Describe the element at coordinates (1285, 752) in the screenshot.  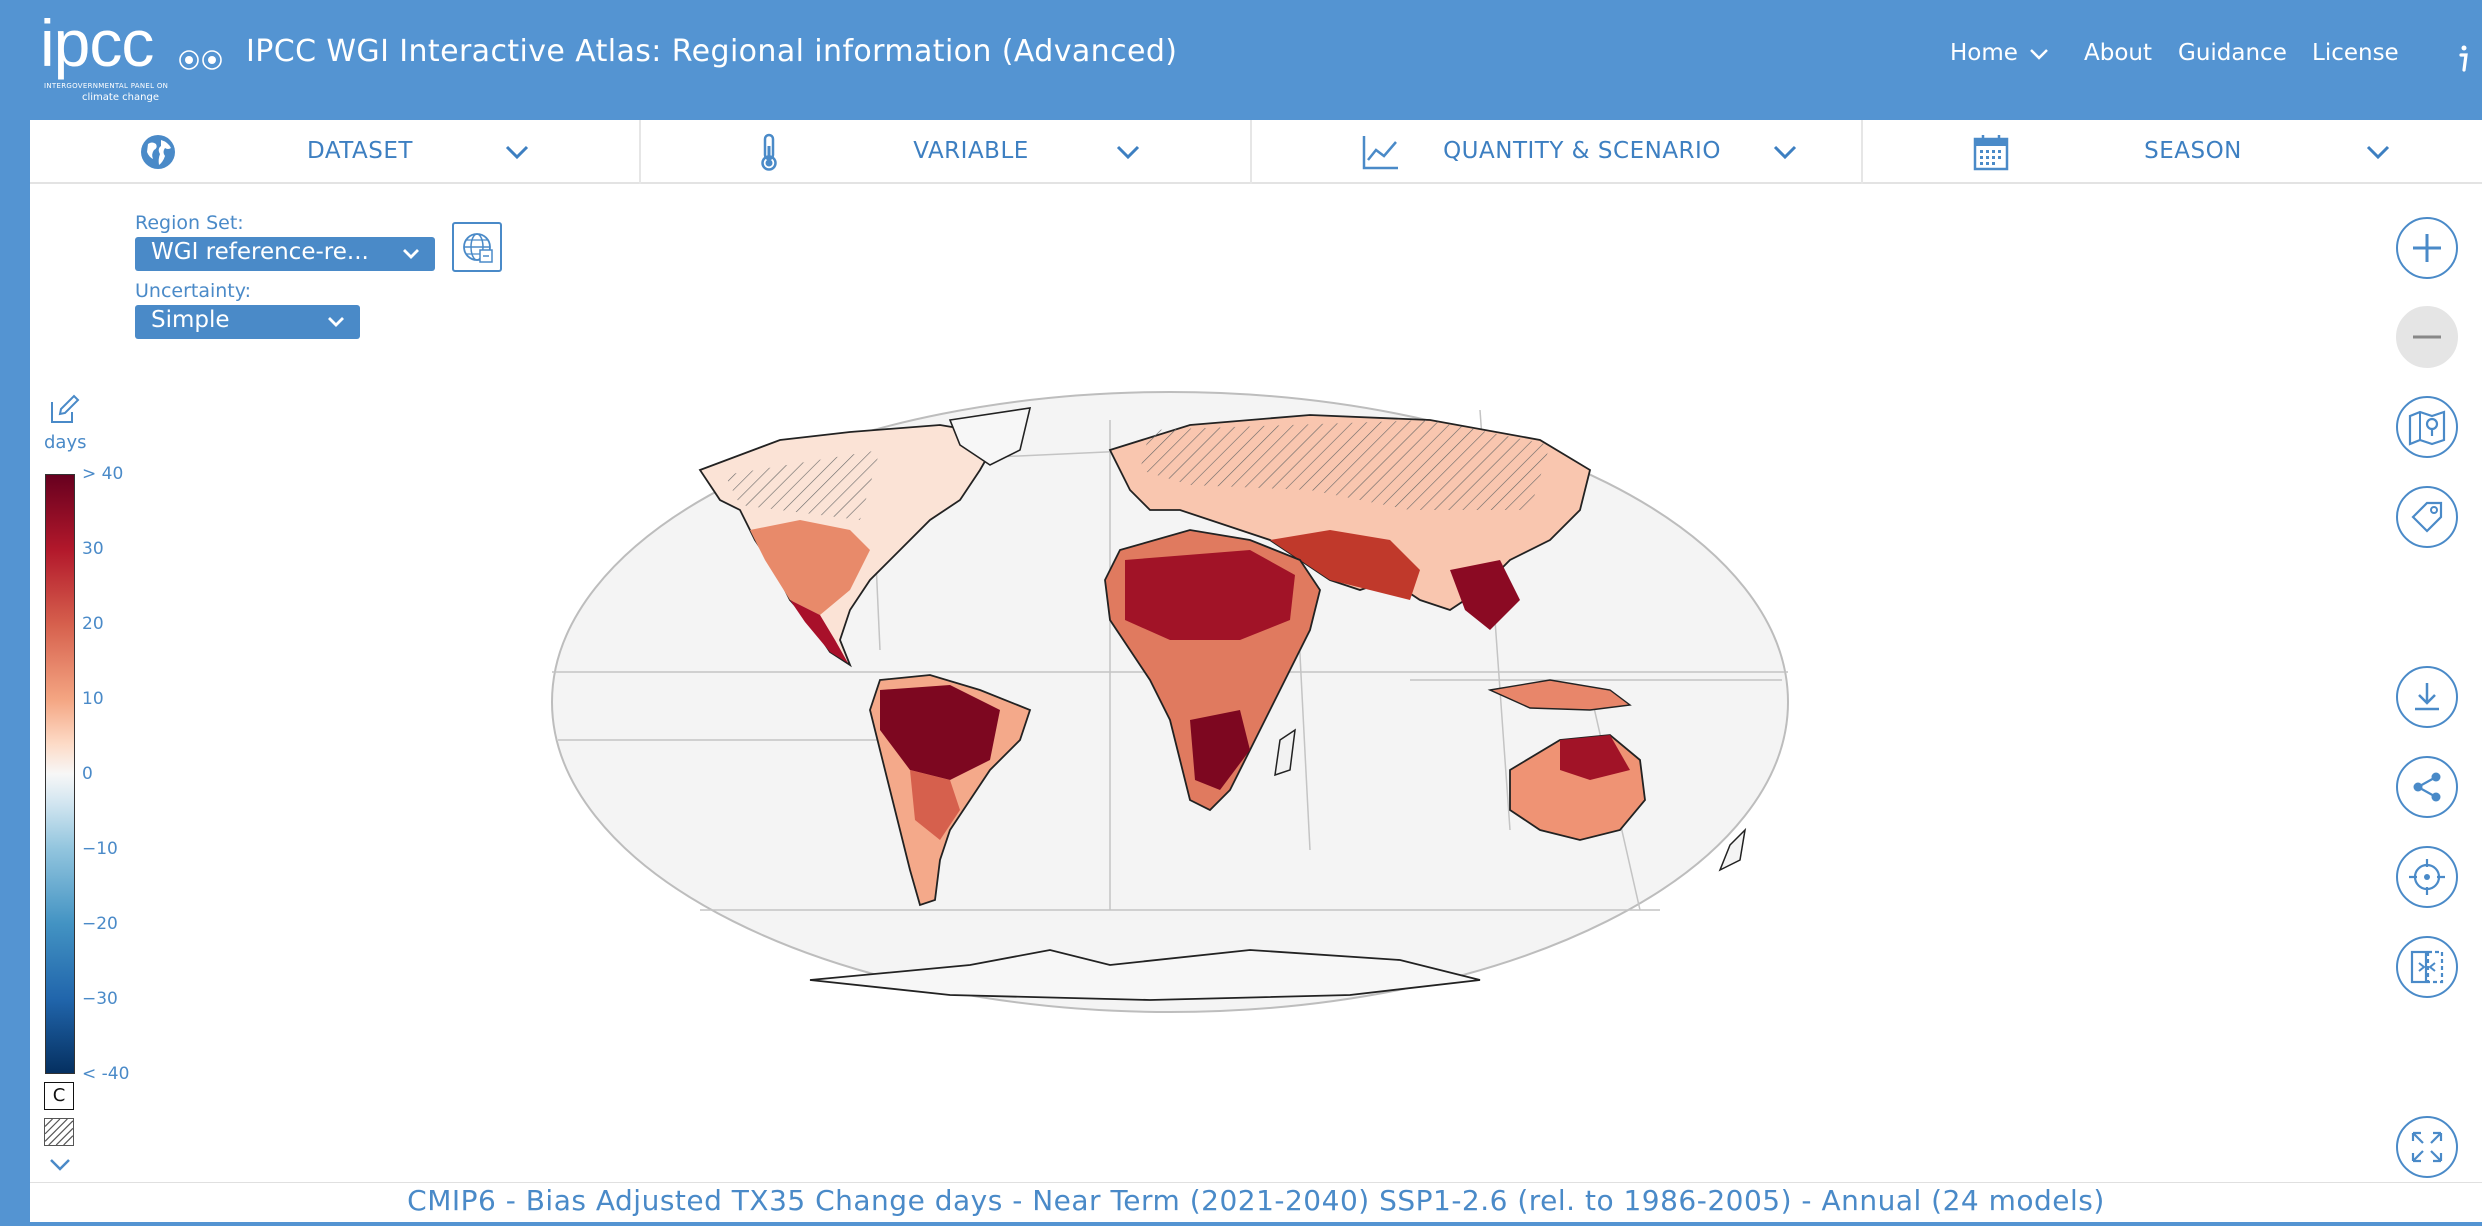
I see `island-madagascar` at that location.